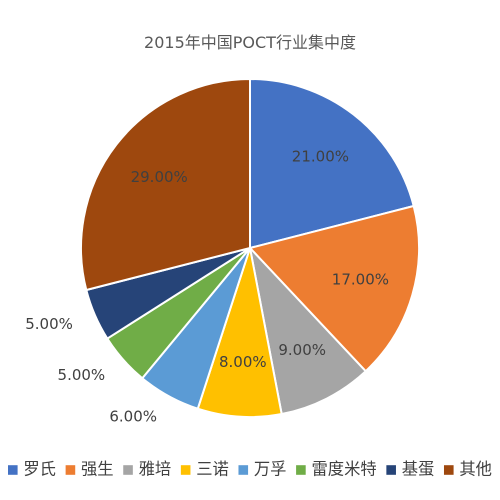 The image size is (500, 500). I want to click on legend-label: 雷度米特, so click(343, 468).